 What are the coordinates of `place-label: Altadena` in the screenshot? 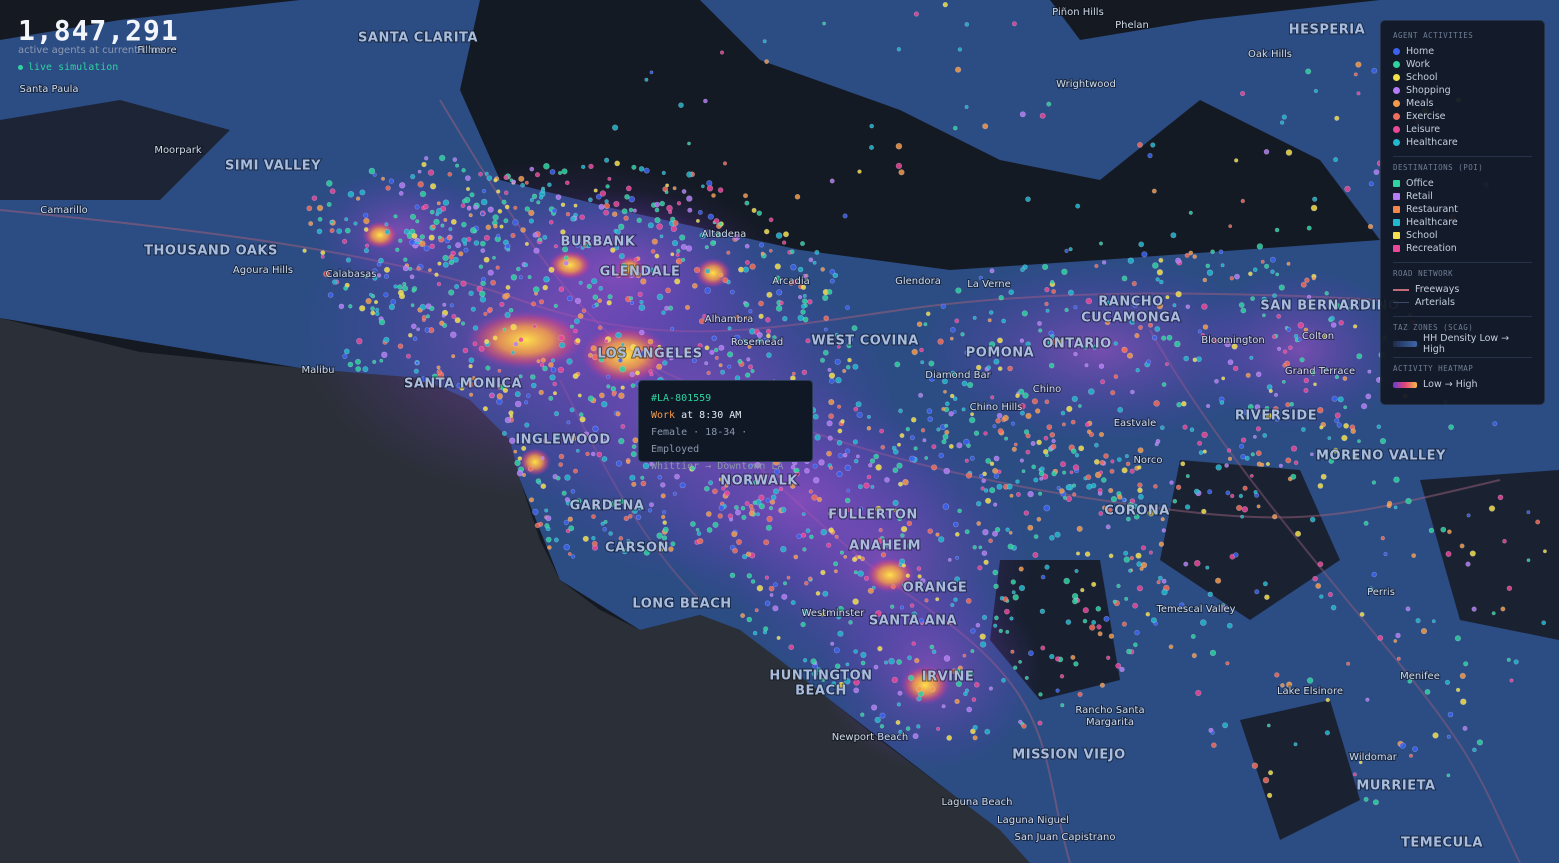 It's located at (724, 234).